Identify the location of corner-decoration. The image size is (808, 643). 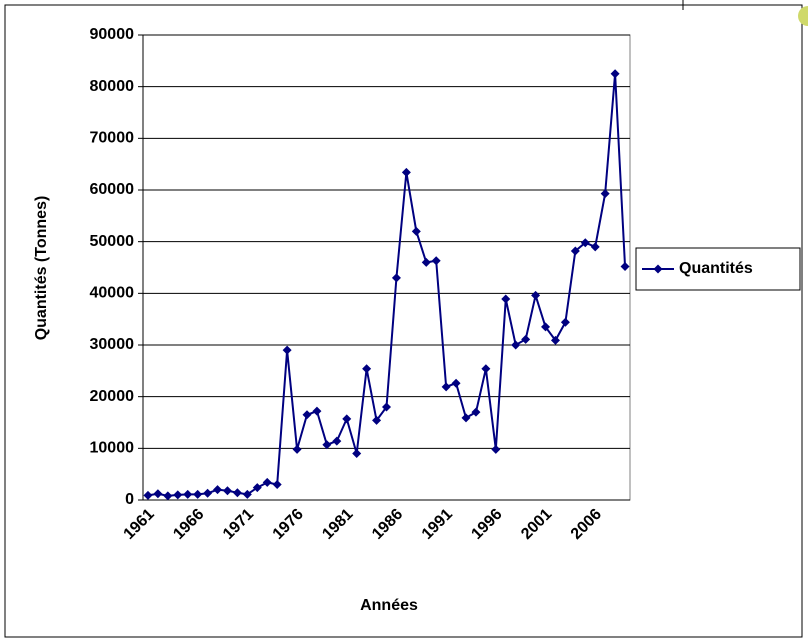
(803, 16).